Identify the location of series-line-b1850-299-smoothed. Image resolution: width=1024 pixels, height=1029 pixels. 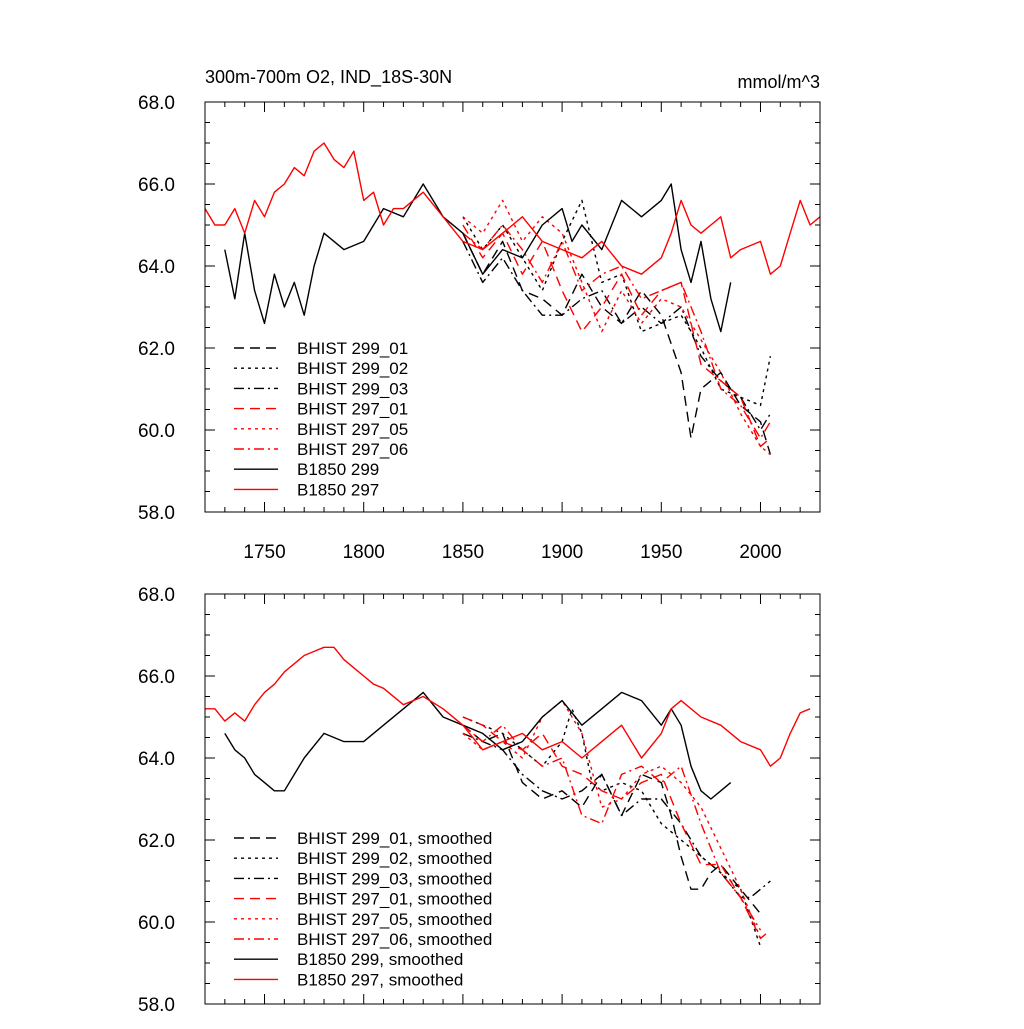
(478, 745).